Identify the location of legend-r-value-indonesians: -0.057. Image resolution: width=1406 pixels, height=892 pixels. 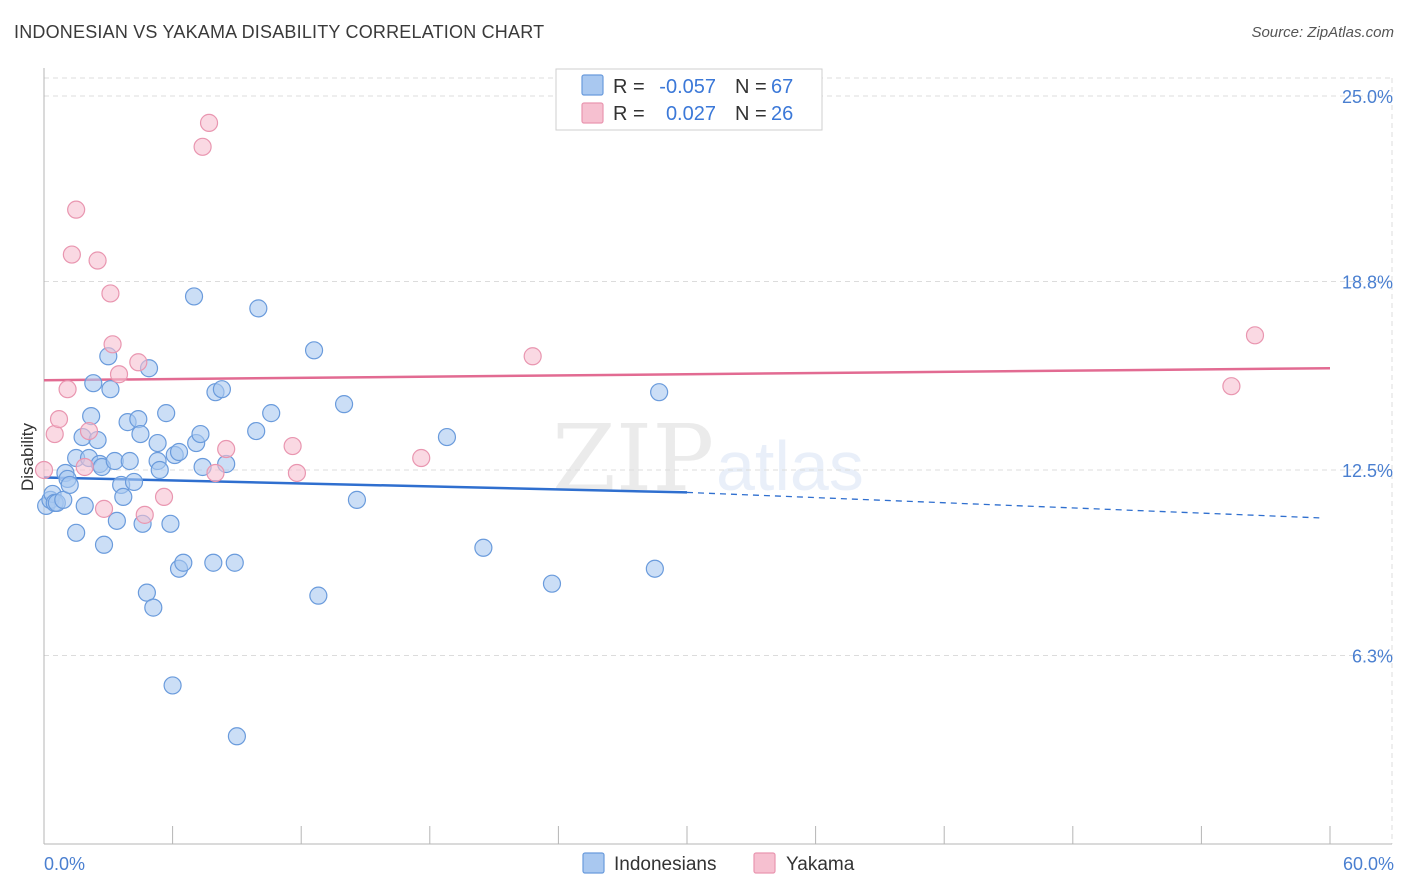
(687, 87).